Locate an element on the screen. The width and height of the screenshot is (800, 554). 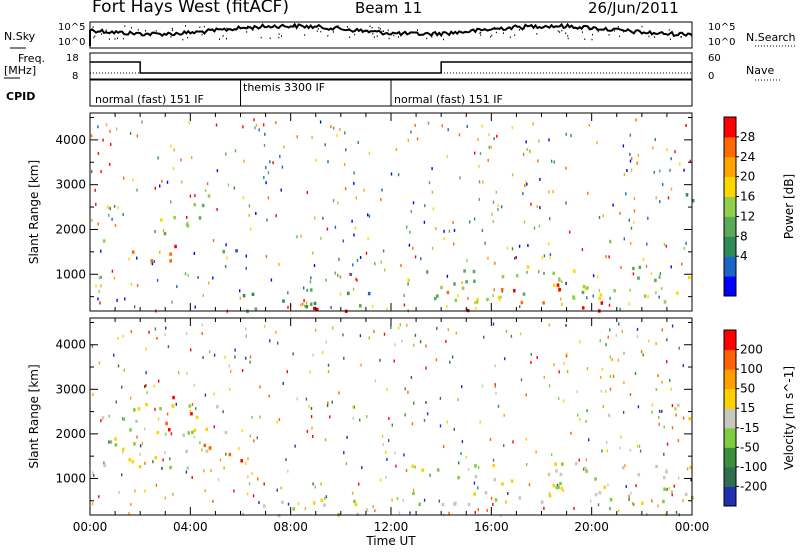
colorbar-tick-label: 28 is located at coordinates (747, 137).